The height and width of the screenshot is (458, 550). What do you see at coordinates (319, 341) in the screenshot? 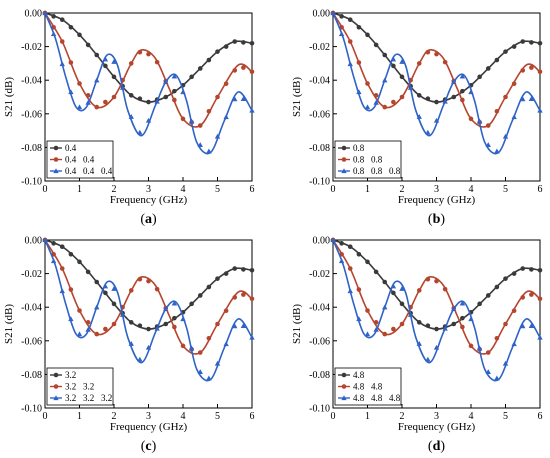
I see `y-tick-label: -0.06` at bounding box center [319, 341].